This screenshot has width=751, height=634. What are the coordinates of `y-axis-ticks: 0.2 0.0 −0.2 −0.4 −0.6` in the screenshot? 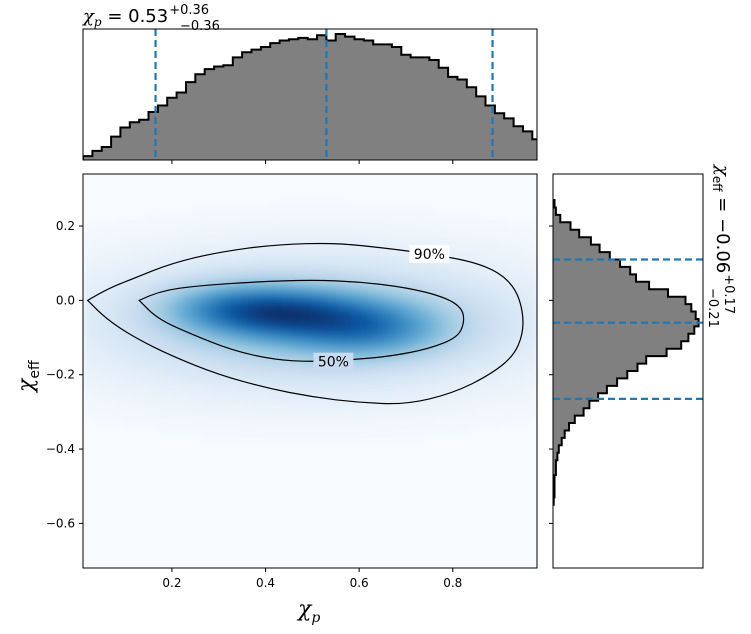 It's located at (64, 374).